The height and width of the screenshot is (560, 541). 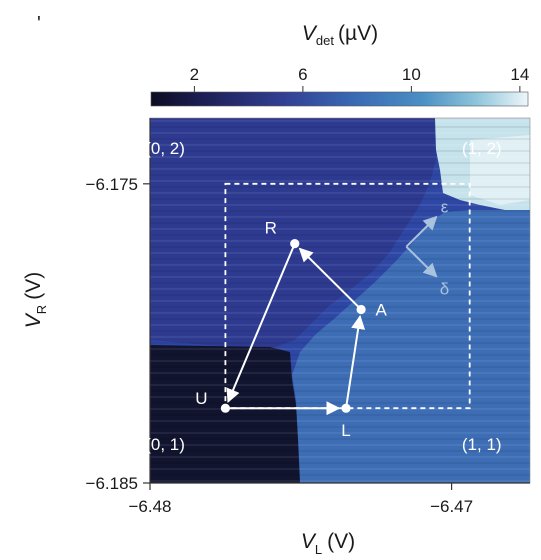 What do you see at coordinates (149, 506) in the screenshot?
I see `x-tick-label: −6.48` at bounding box center [149, 506].